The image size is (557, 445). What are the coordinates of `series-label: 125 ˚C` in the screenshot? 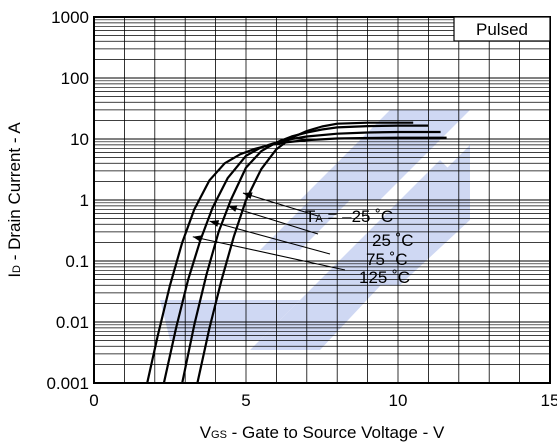 It's located at (384, 277).